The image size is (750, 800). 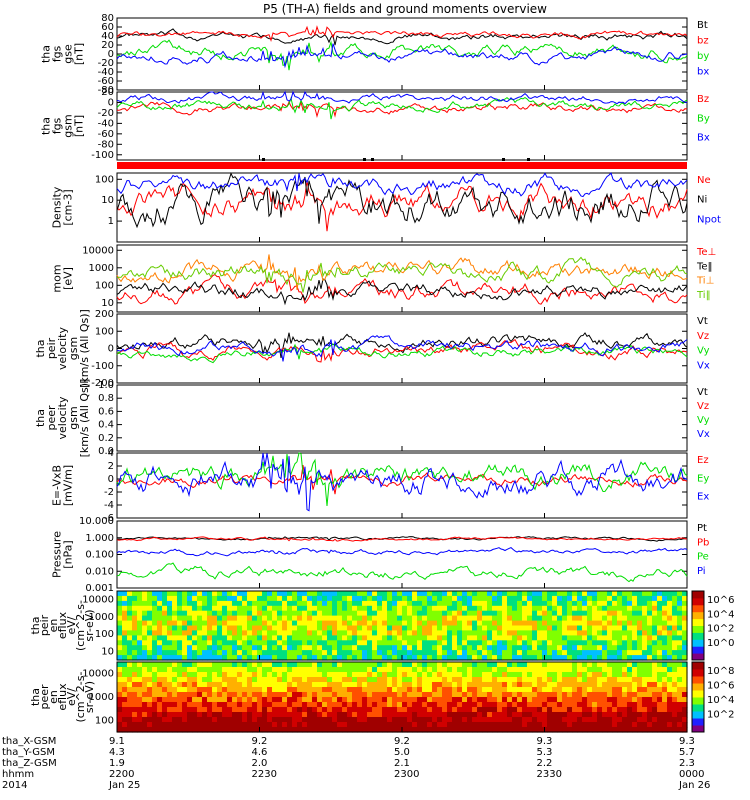 What do you see at coordinates (687, 741) in the screenshot?
I see `ephem-value: 9.3` at bounding box center [687, 741].